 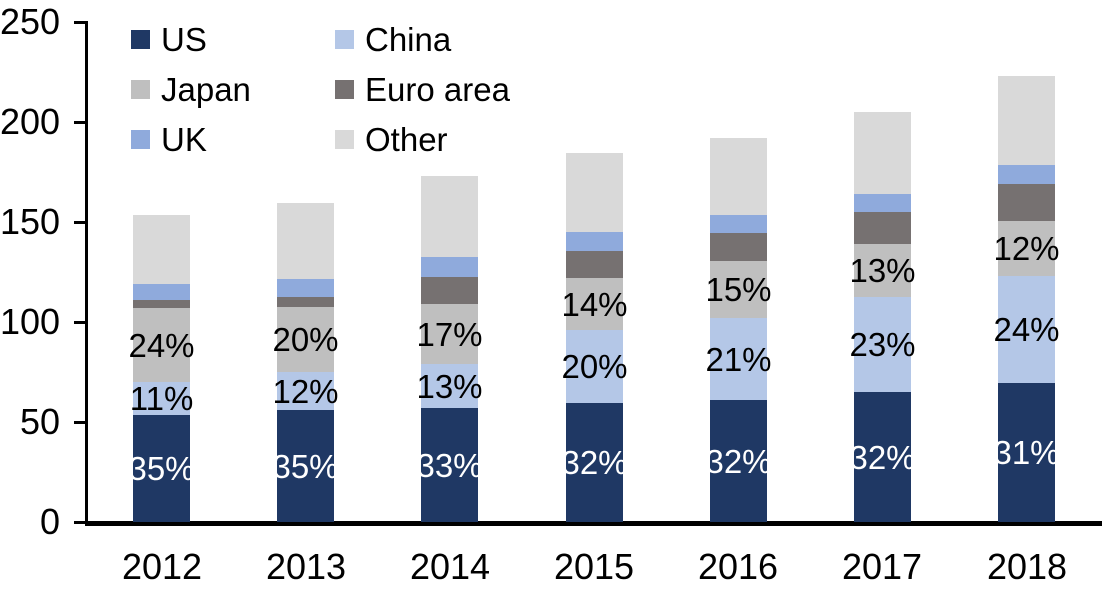 What do you see at coordinates (1027, 566) in the screenshot?
I see `x-tick-label: 2018` at bounding box center [1027, 566].